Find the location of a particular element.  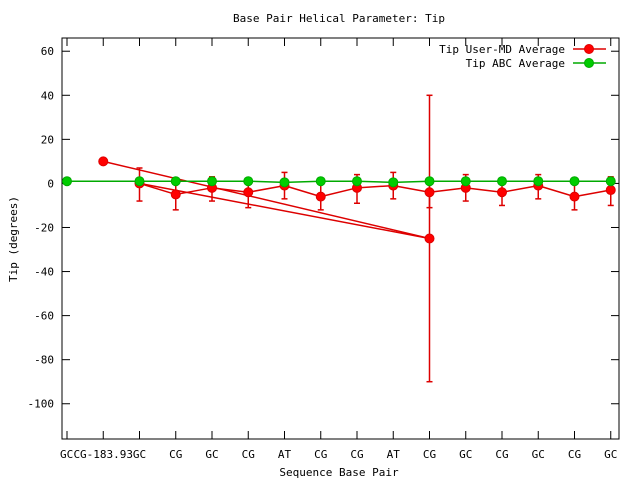

legend-label: Tip ABC Average is located at coordinates (515, 63).